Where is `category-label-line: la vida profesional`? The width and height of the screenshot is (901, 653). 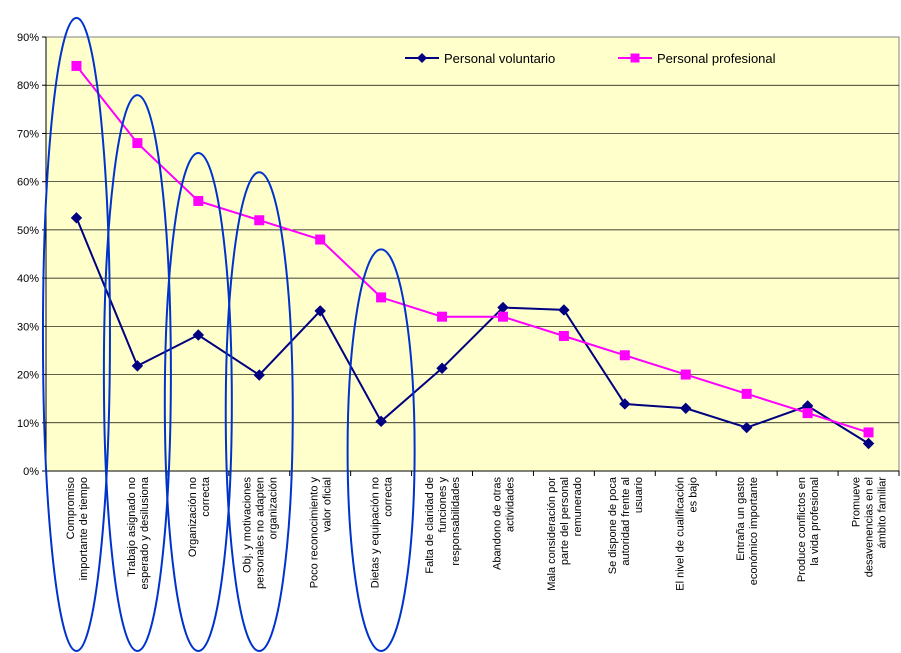 category-label-line: la vida profesional is located at coordinates (815, 521).